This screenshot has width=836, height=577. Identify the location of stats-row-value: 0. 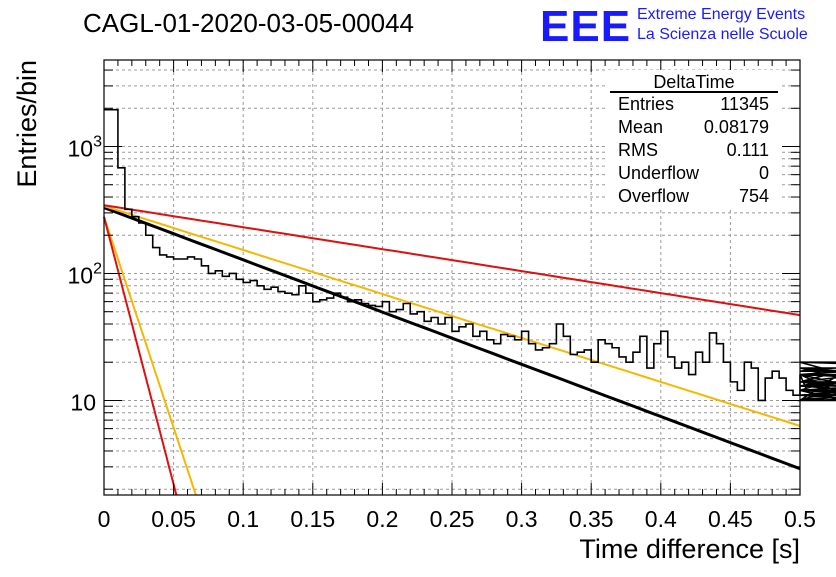
(764, 173).